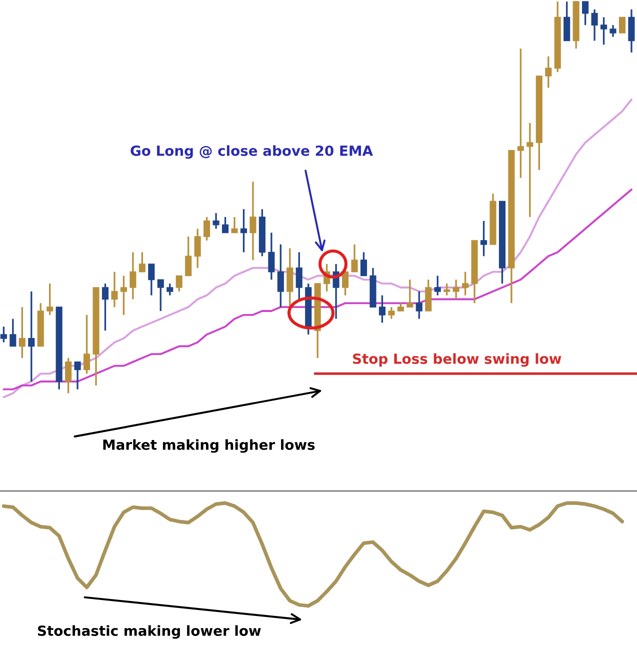 The height and width of the screenshot is (646, 637). Describe the element at coordinates (149, 632) in the screenshot. I see `text: Stochastic making lower low` at that location.